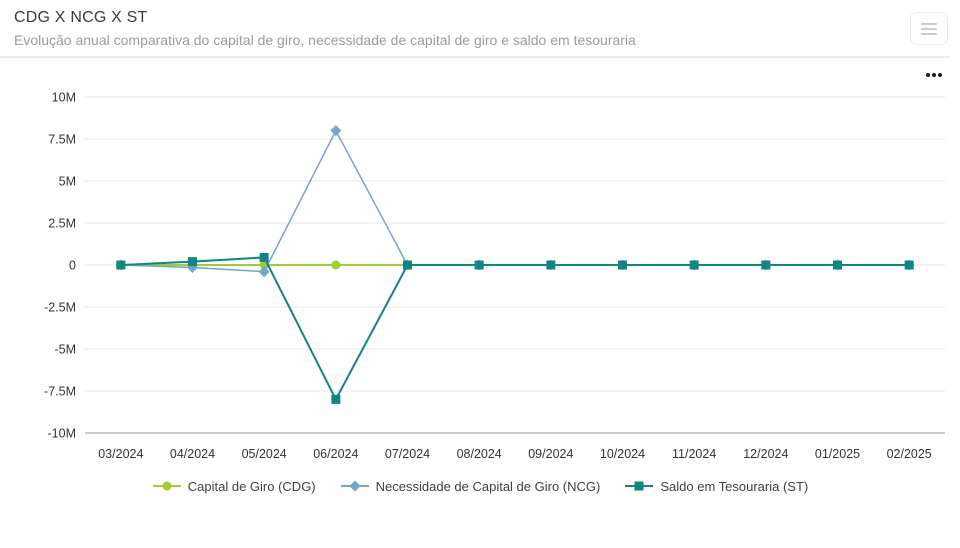  I want to click on y-axis-labels: 10M 7.5M 5M 2.5M 0 -2.5M -5M -7.5M -10M, so click(60, 266).